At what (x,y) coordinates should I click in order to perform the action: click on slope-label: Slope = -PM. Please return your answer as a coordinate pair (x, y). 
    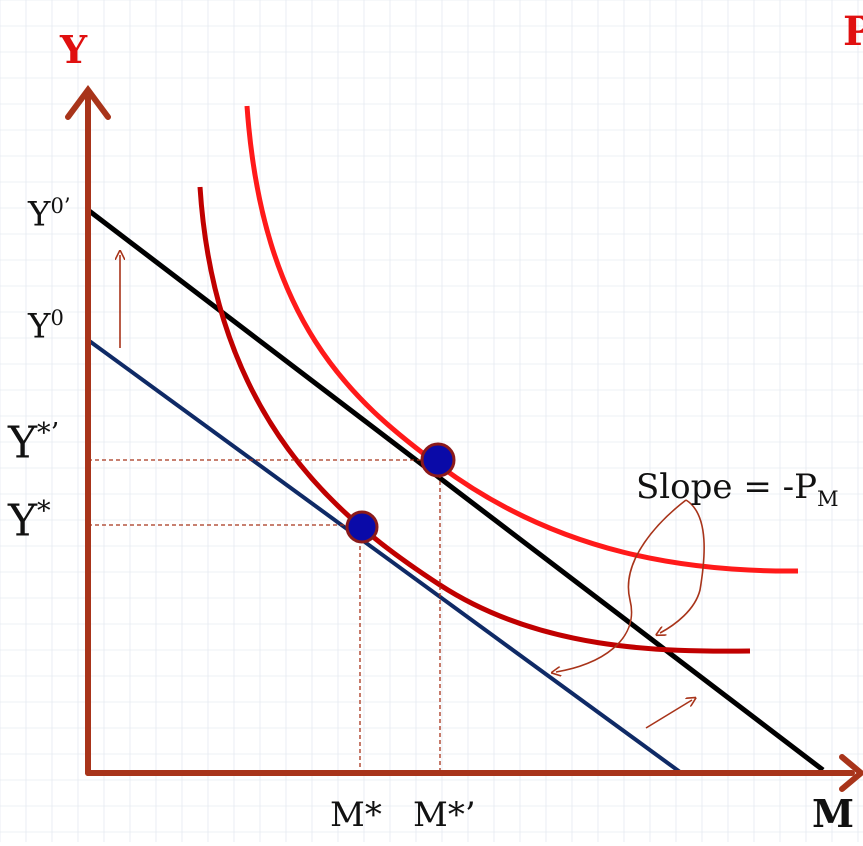
    Looking at the image, I should click on (737, 489).